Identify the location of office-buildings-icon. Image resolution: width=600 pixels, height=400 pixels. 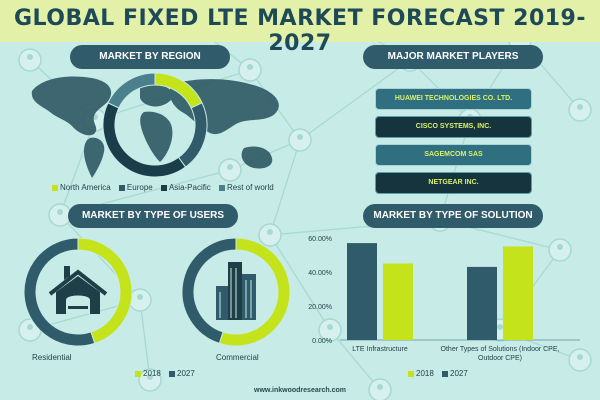
(236, 291).